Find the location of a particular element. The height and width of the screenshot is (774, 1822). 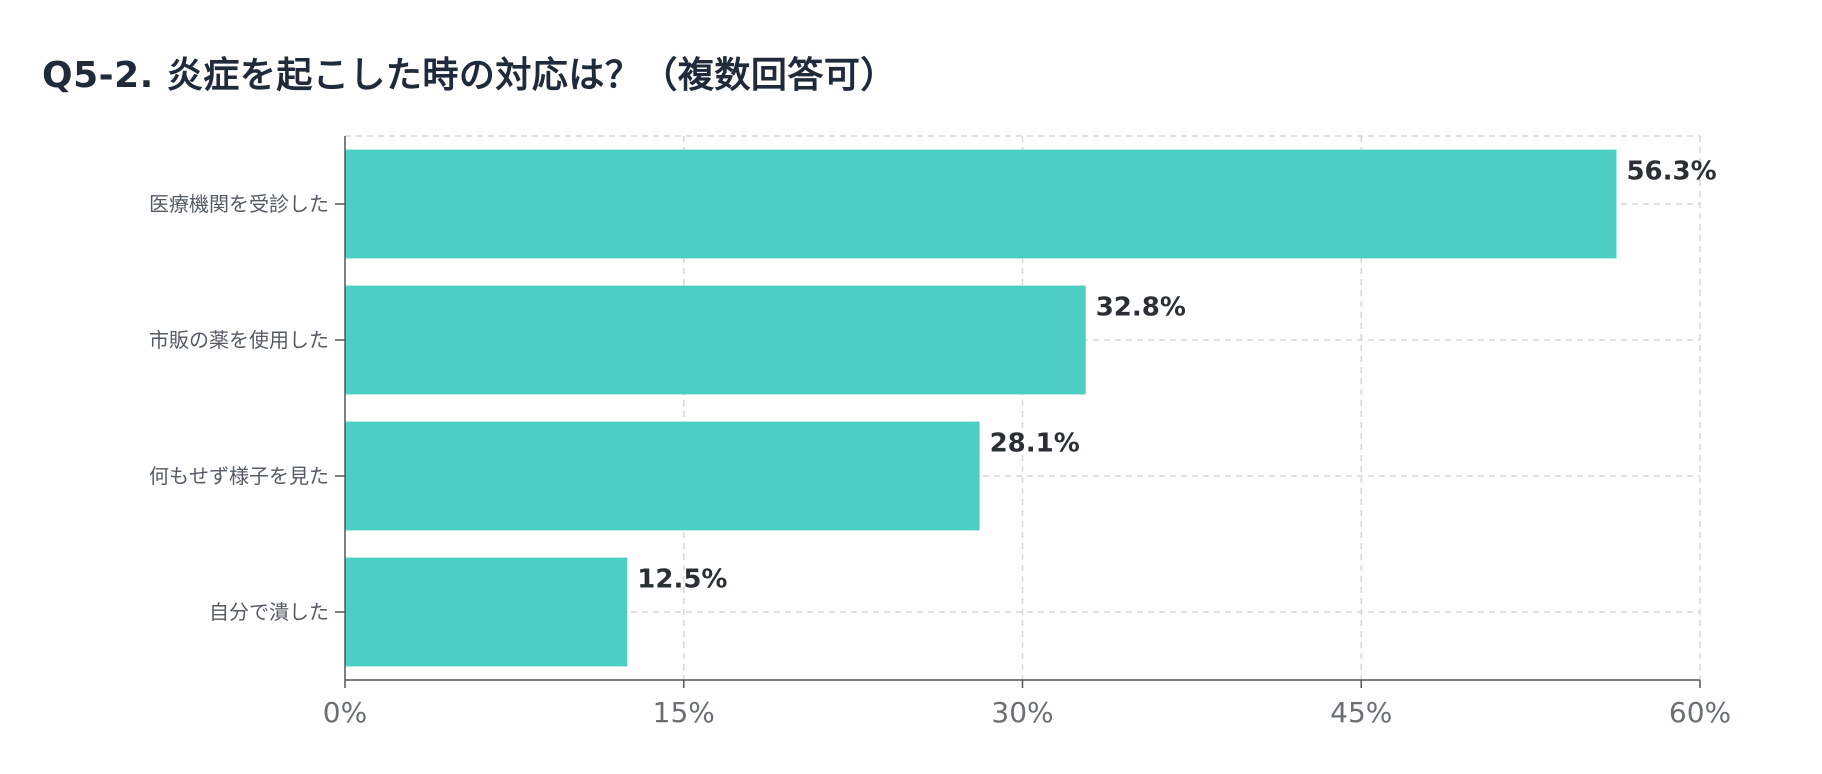

chart-title: Q5-2. 炎症を起こした時の対応は？（複数回答可） is located at coordinates (469, 75).